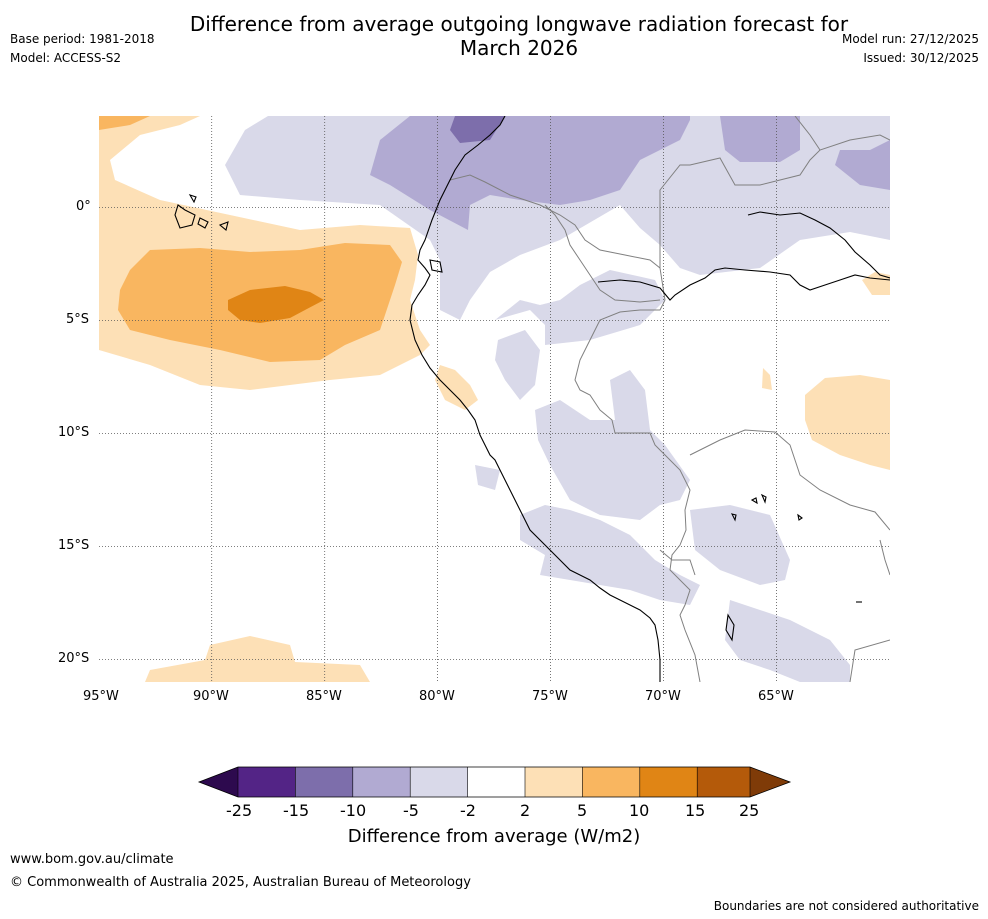 The image size is (988, 919). Describe the element at coordinates (468, 810) in the screenshot. I see `cb-tick-neg2: -2` at that location.